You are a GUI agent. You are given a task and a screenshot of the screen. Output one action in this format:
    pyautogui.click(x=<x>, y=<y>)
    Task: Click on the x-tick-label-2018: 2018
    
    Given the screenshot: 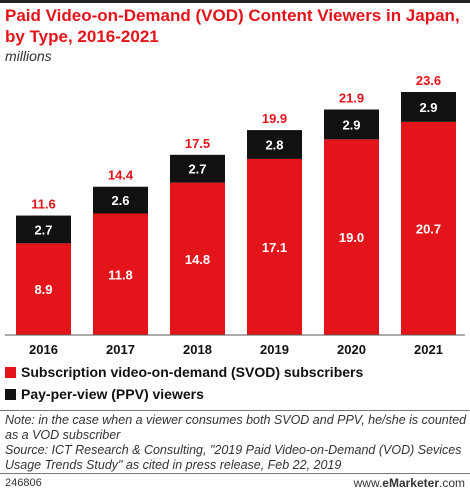 What is the action you would take?
    pyautogui.click(x=197, y=349)
    